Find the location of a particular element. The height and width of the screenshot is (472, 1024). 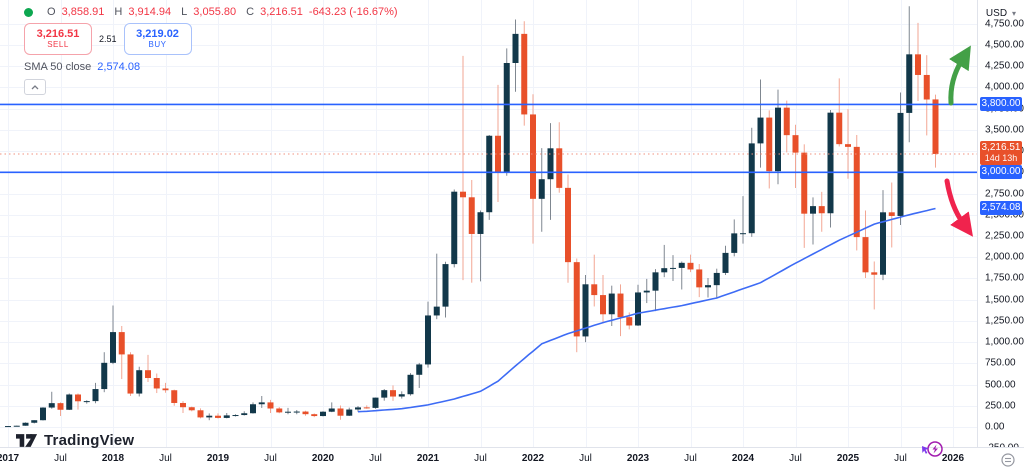

last-price-badge: 3,216.51 14d 13h is located at coordinates (1001, 152).